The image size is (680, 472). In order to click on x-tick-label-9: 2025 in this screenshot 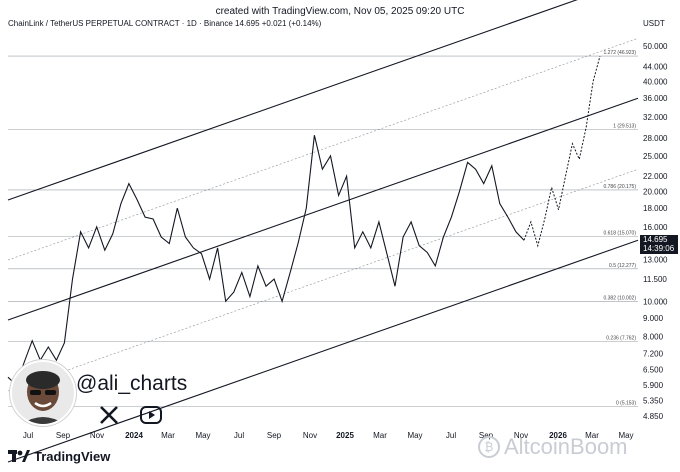, I will do `click(345, 435)`.